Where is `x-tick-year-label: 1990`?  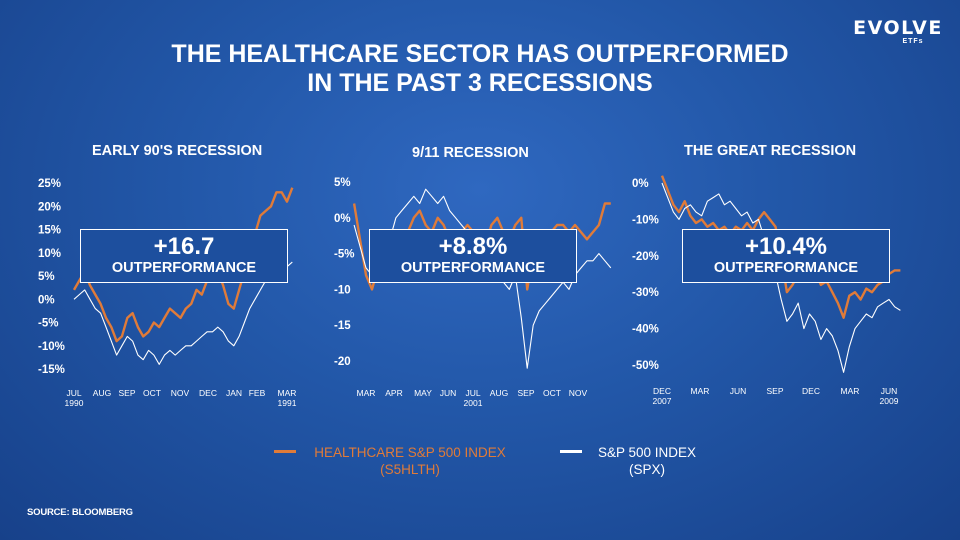 x-tick-year-label: 1990 is located at coordinates (74, 403).